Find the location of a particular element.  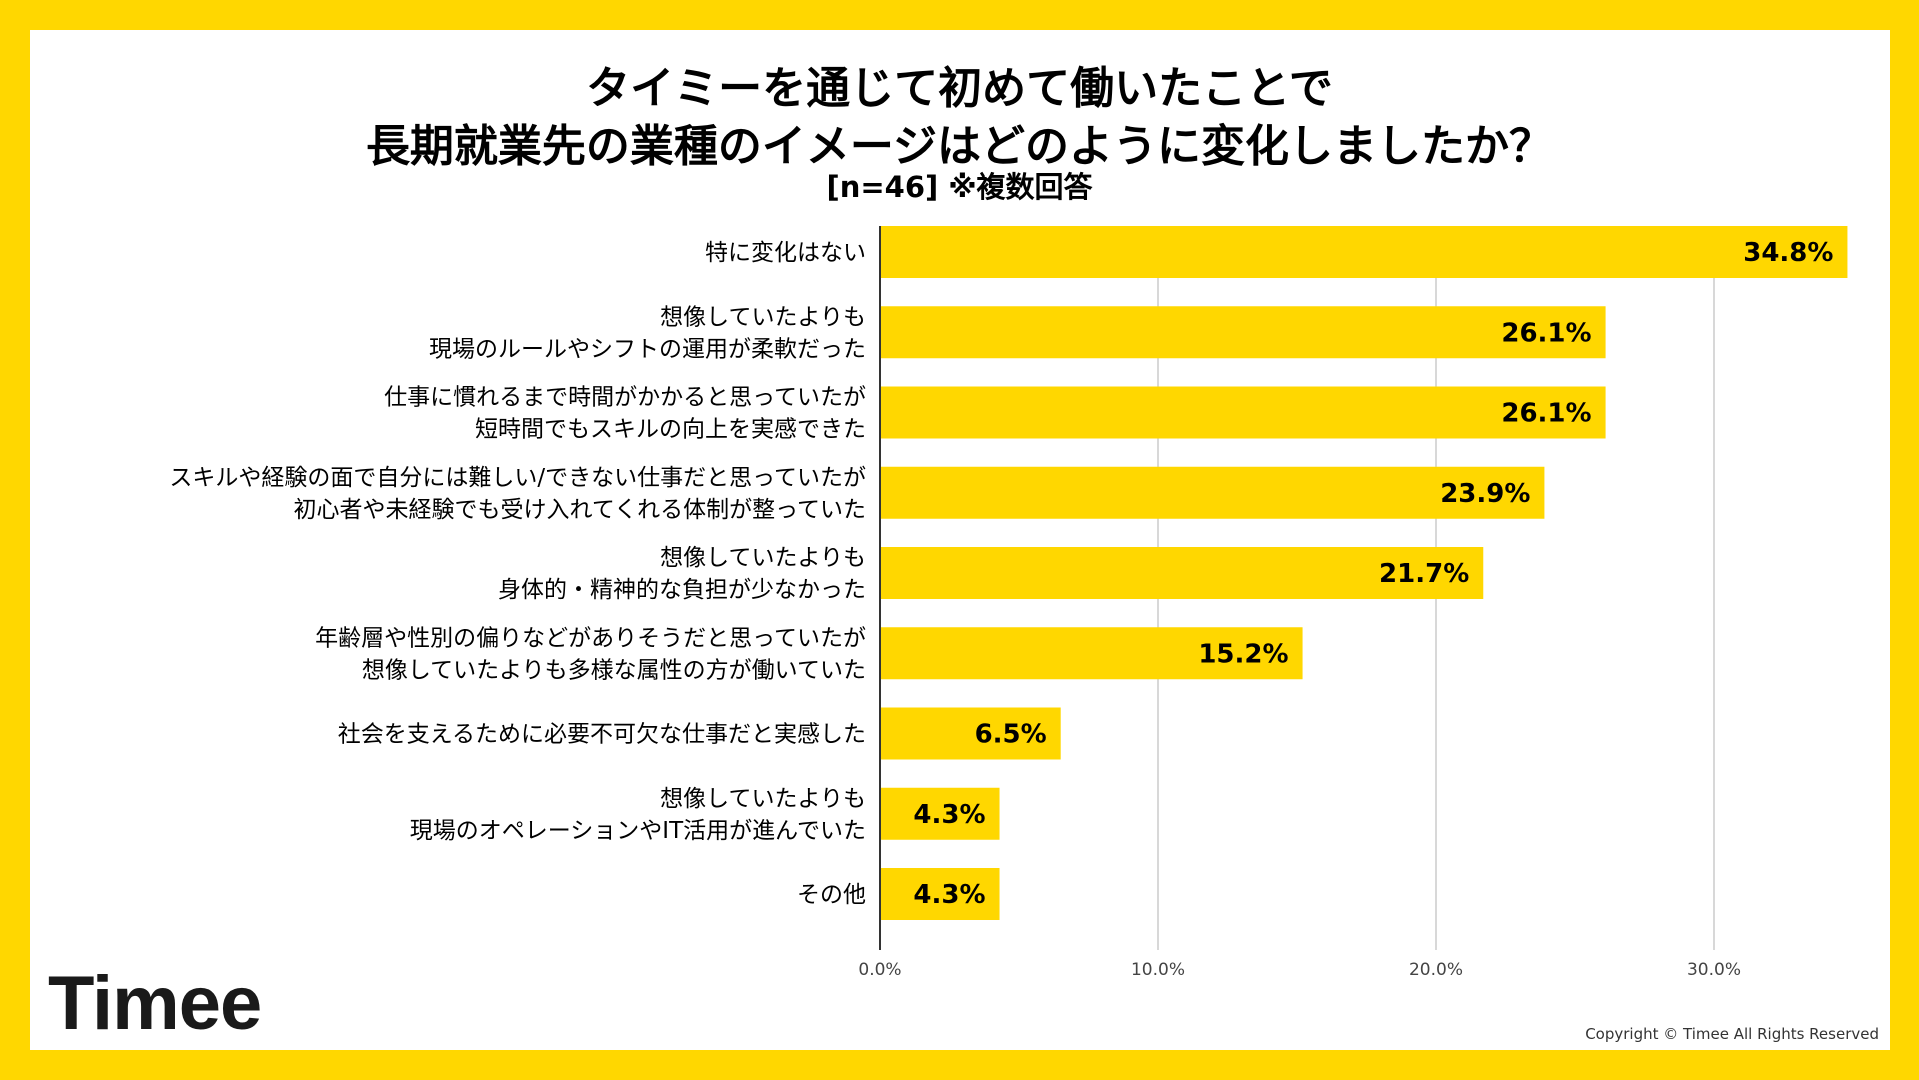

timee-logo: Timee is located at coordinates (155, 1003).